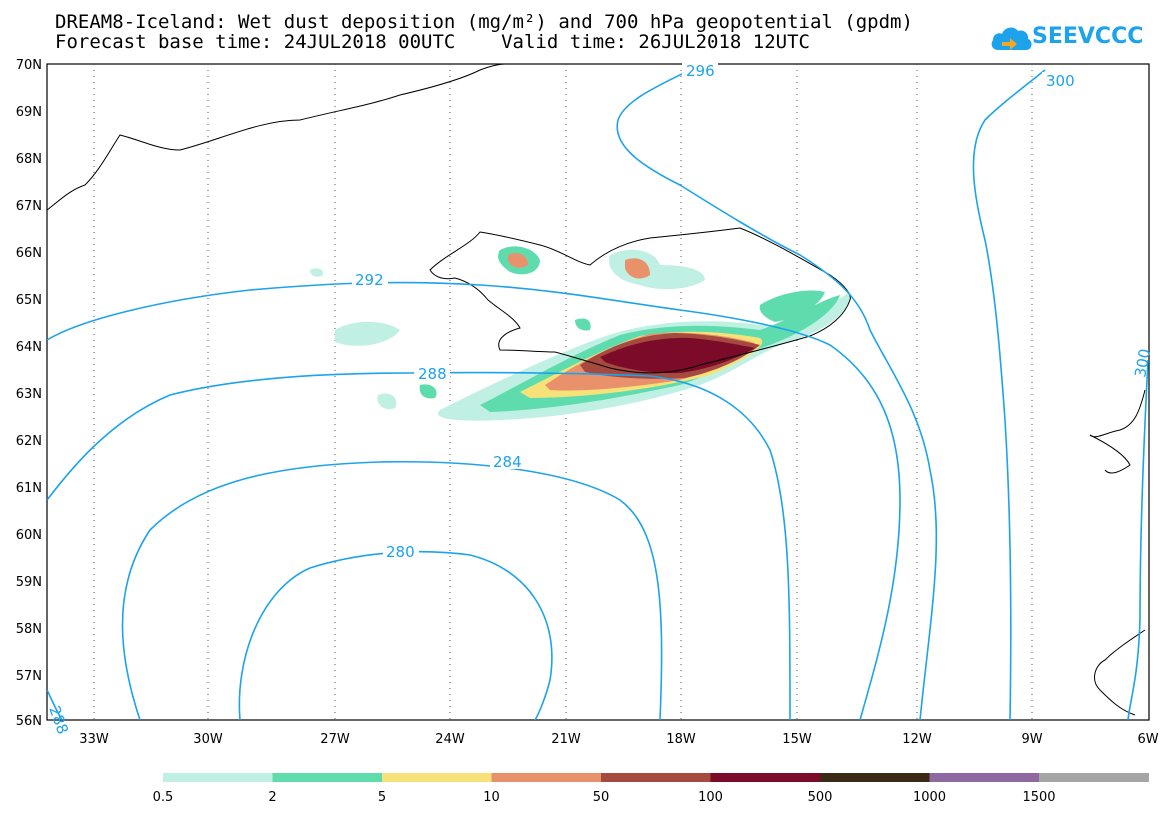 This screenshot has height=815, width=1175. Describe the element at coordinates (335, 739) in the screenshot. I see `lon-tick-label: 27W` at that location.